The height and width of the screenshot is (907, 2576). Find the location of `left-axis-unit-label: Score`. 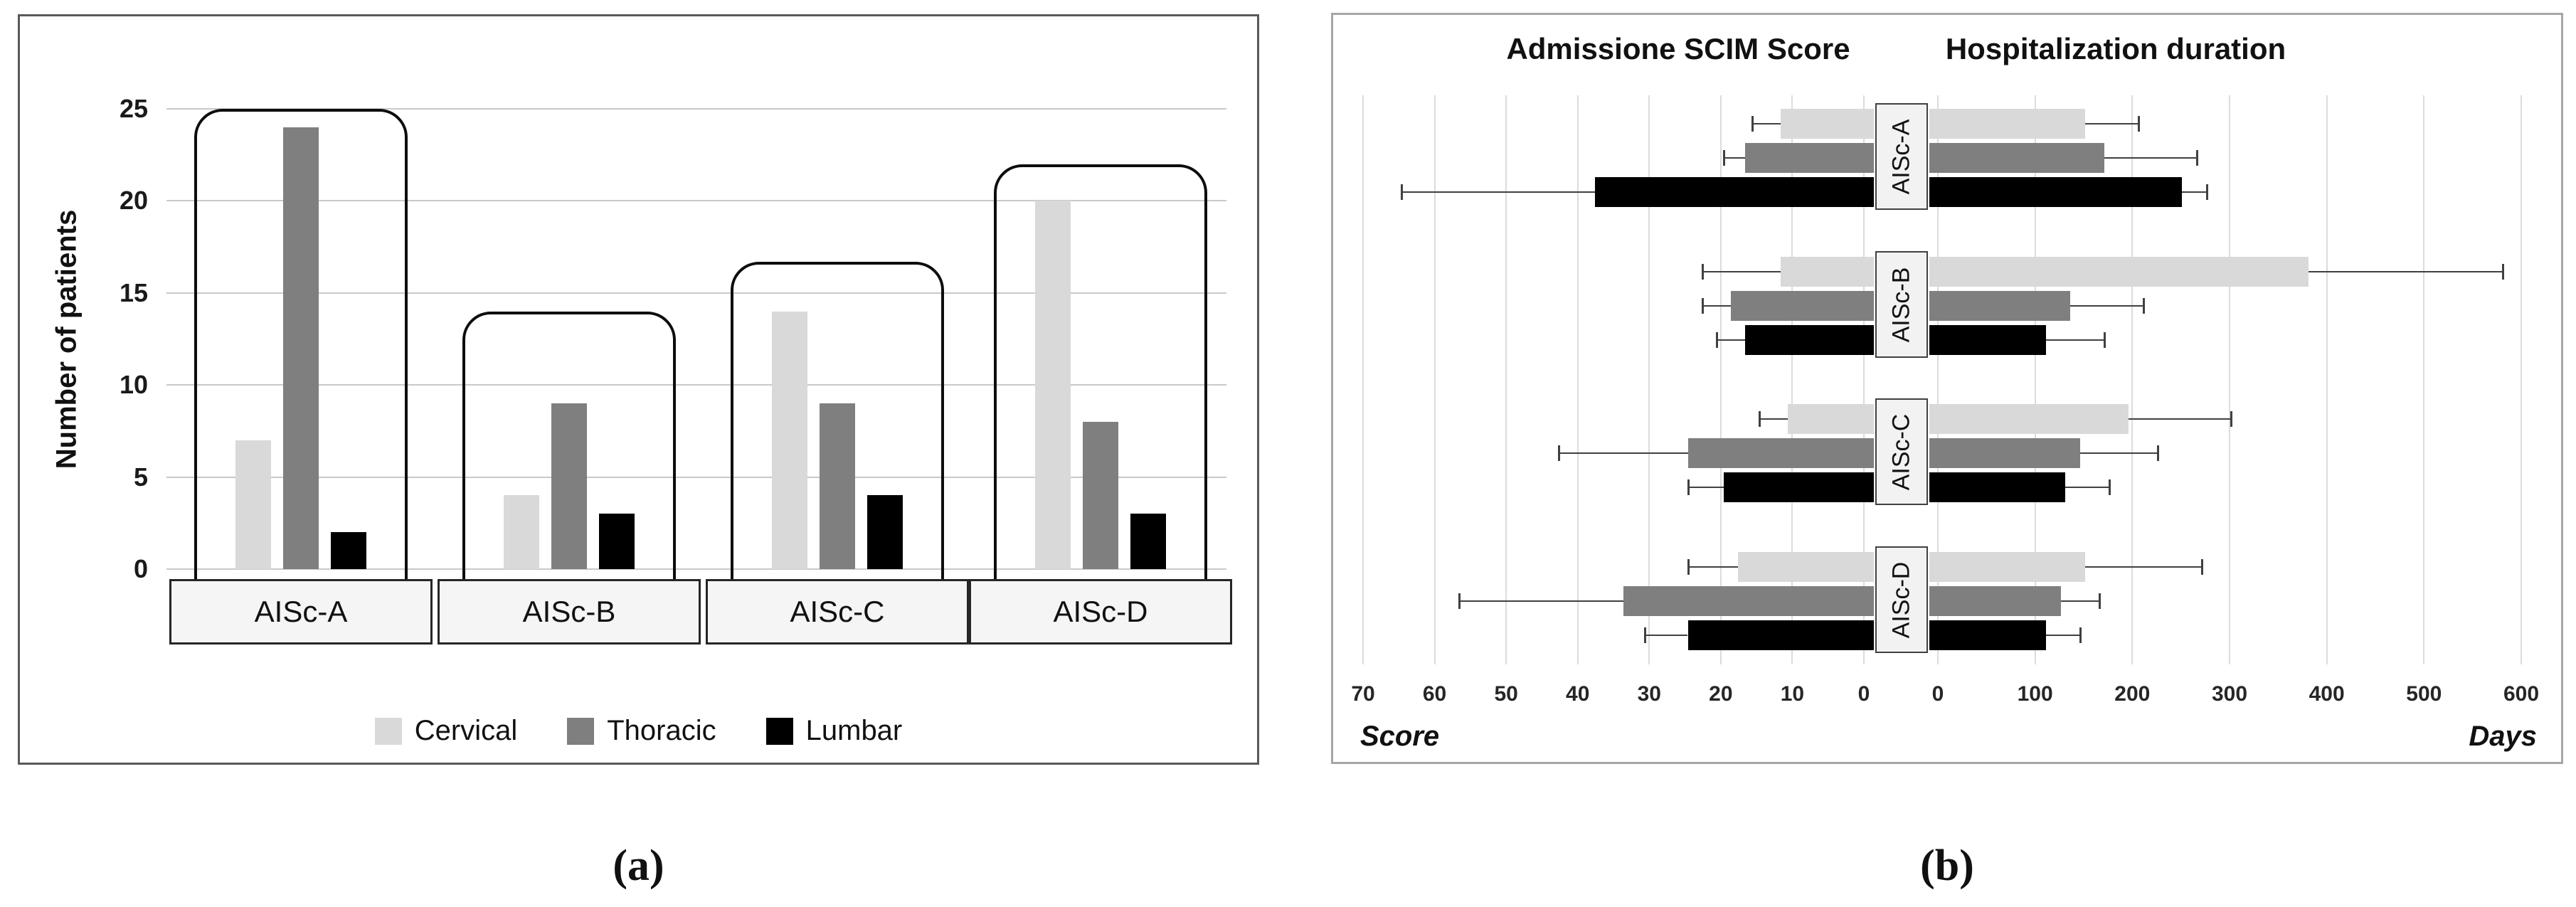

left-axis-unit-label: Score is located at coordinates (1400, 736).